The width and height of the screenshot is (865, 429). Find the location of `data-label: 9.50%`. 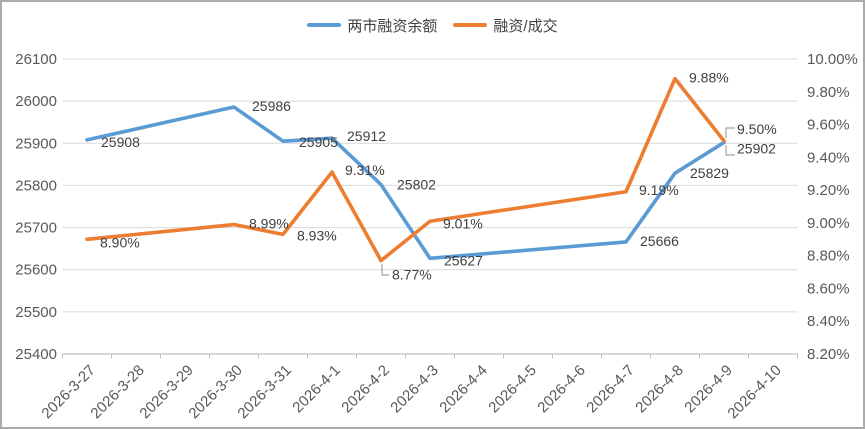

data-label: 9.50% is located at coordinates (757, 129).